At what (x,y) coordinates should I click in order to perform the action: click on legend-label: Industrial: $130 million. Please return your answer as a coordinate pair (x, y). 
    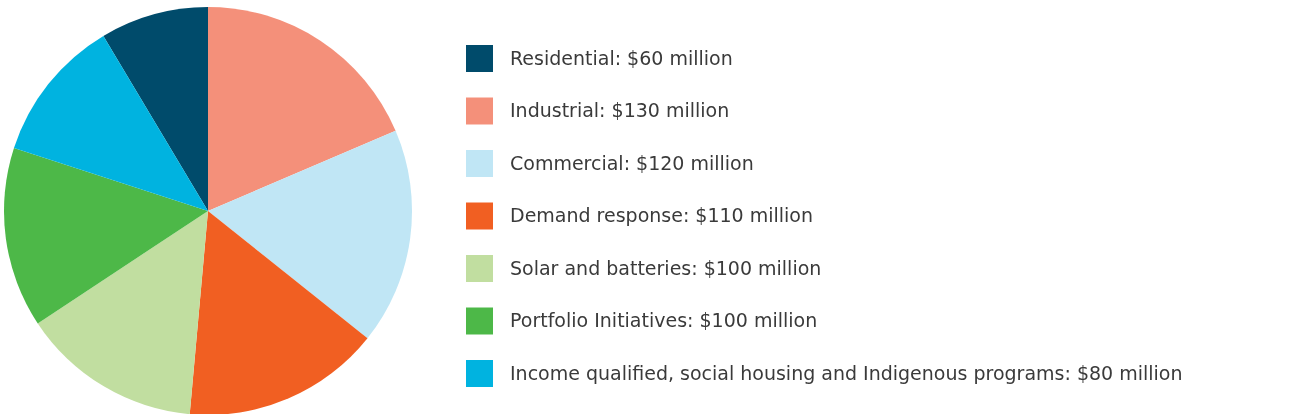
    Looking at the image, I should click on (620, 110).